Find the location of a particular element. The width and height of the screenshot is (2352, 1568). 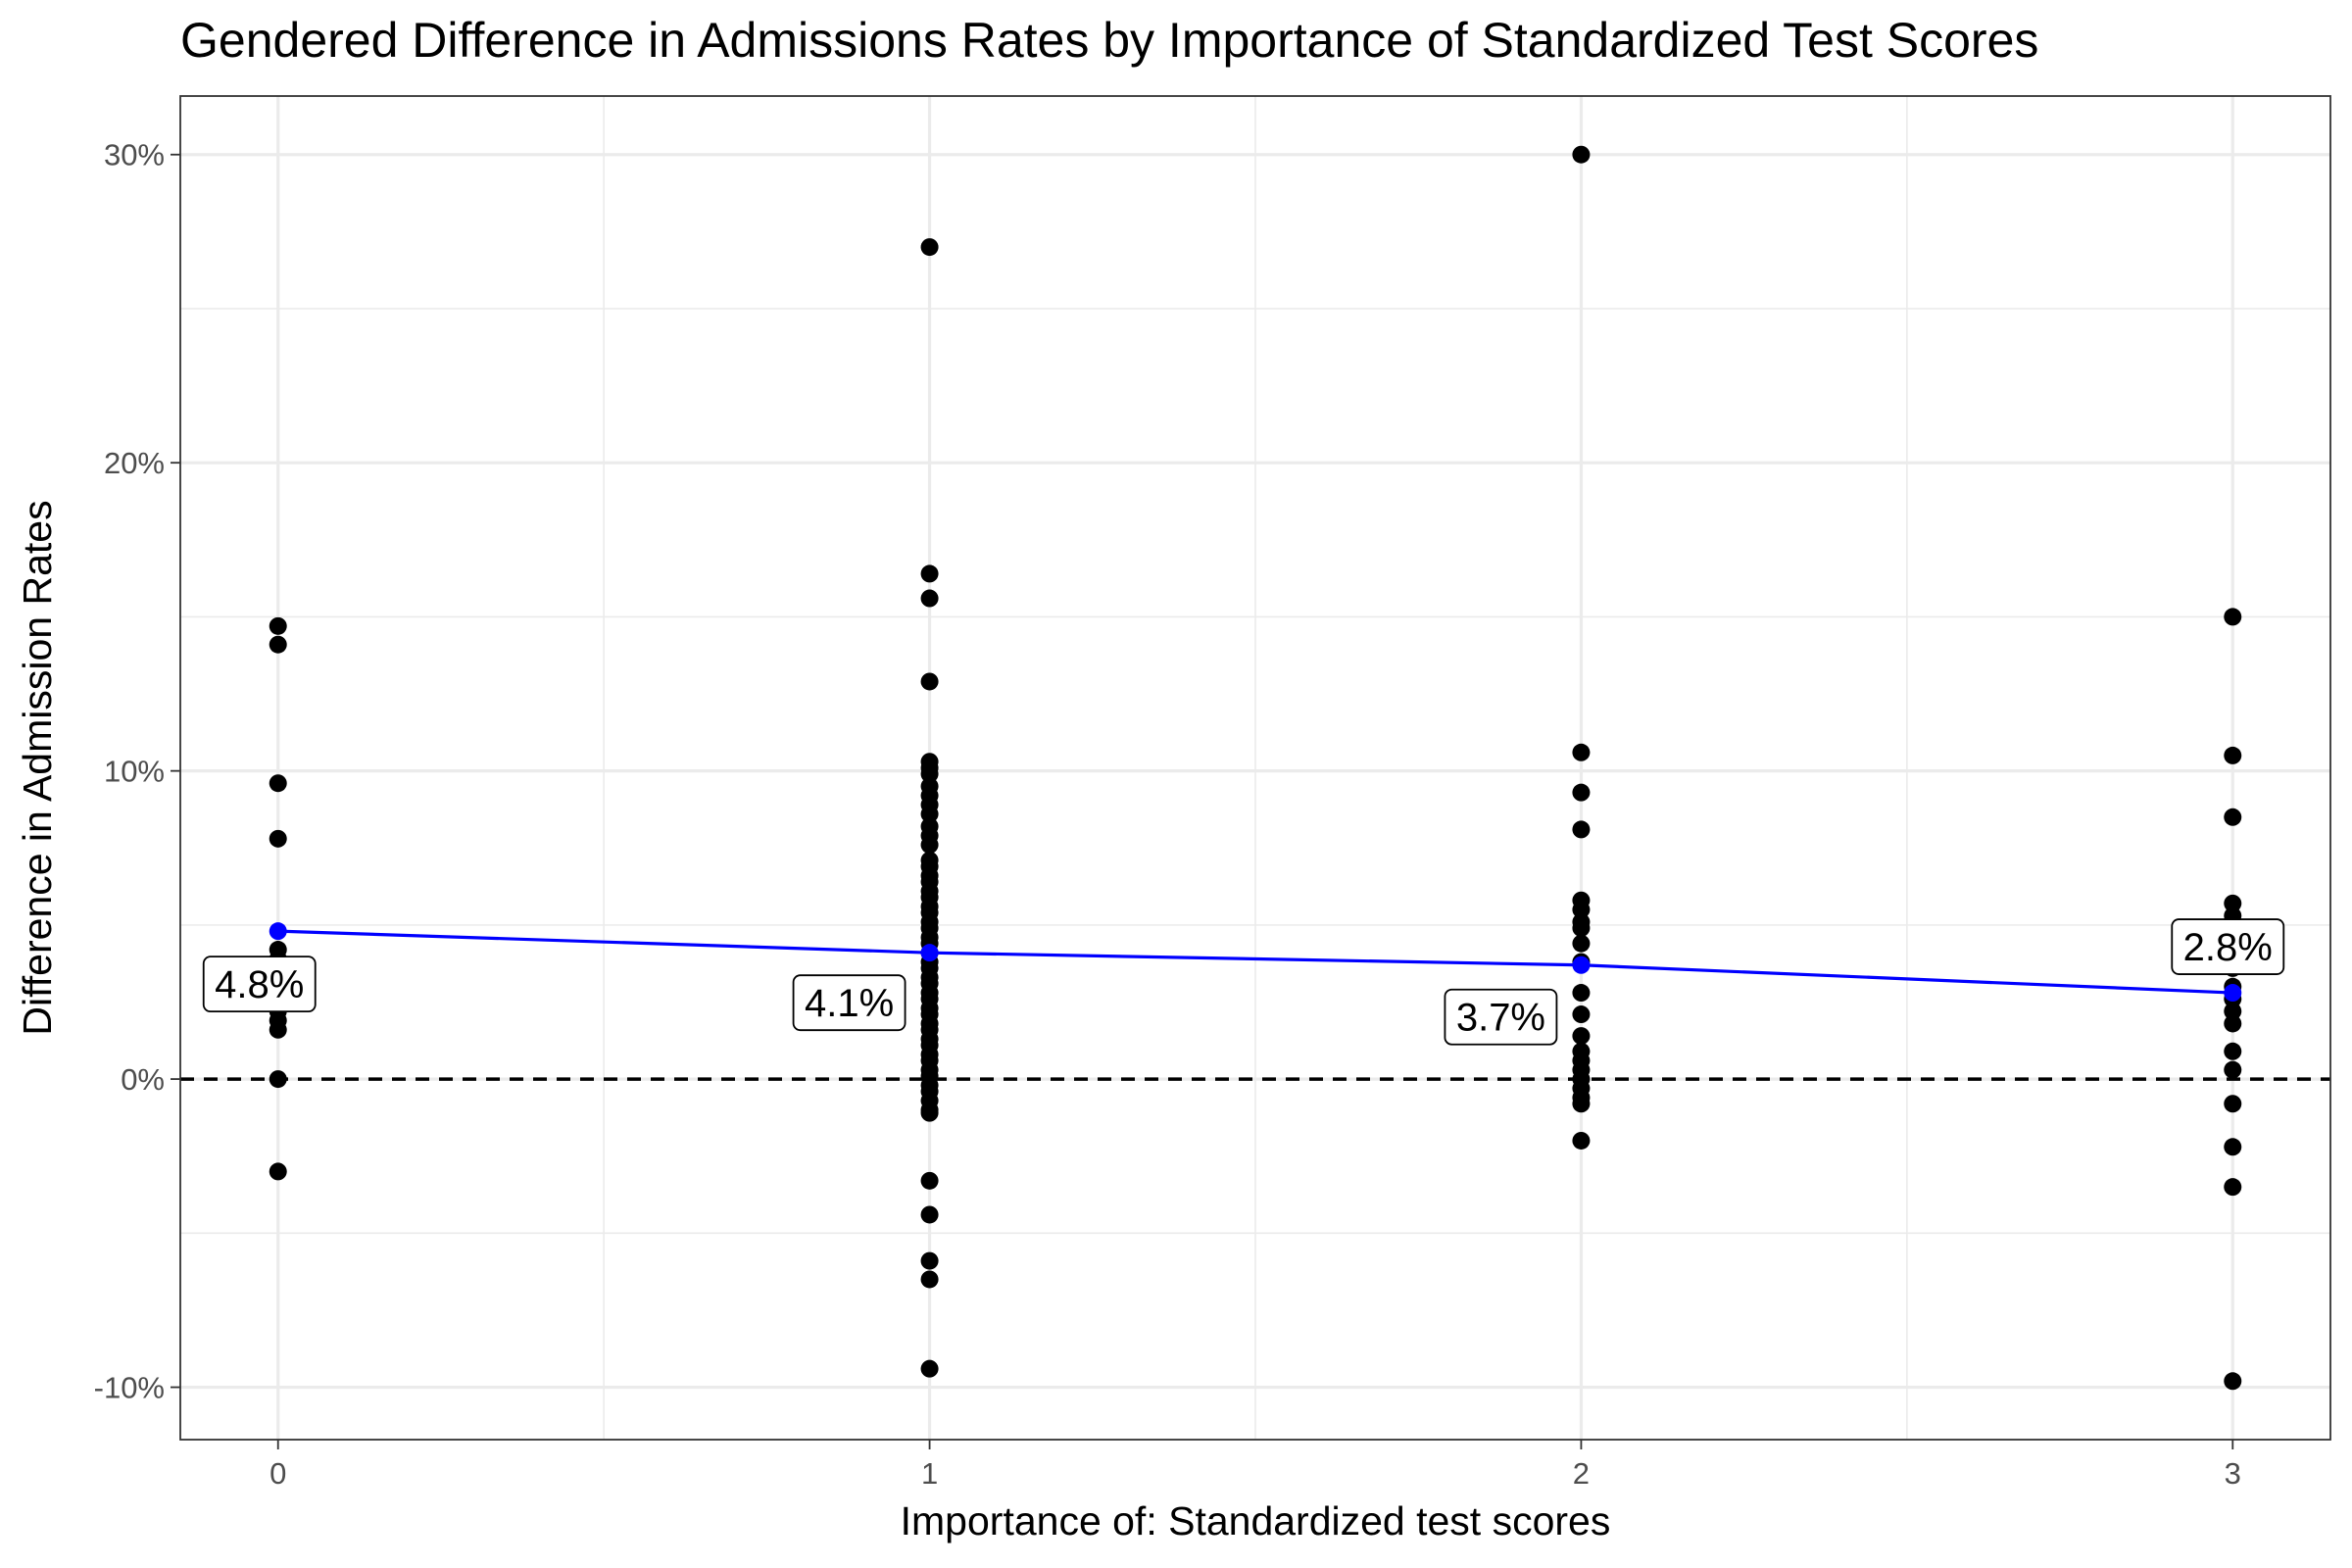

mean-label: 2.8% is located at coordinates (2228, 947).